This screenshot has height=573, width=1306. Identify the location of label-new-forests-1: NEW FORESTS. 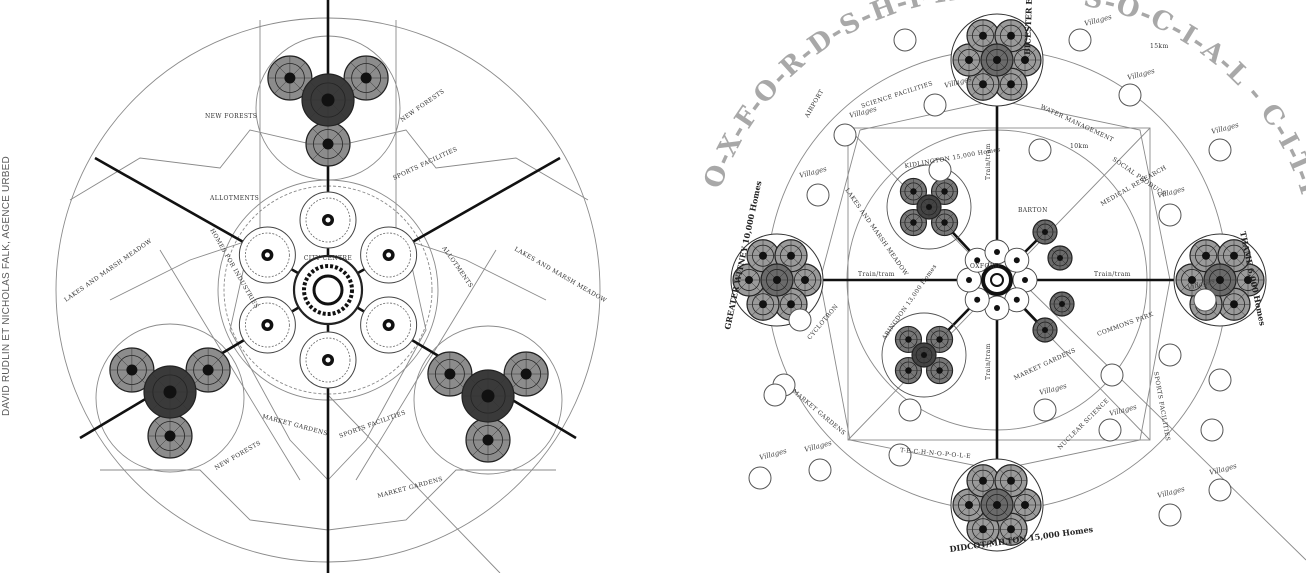
(231, 116).